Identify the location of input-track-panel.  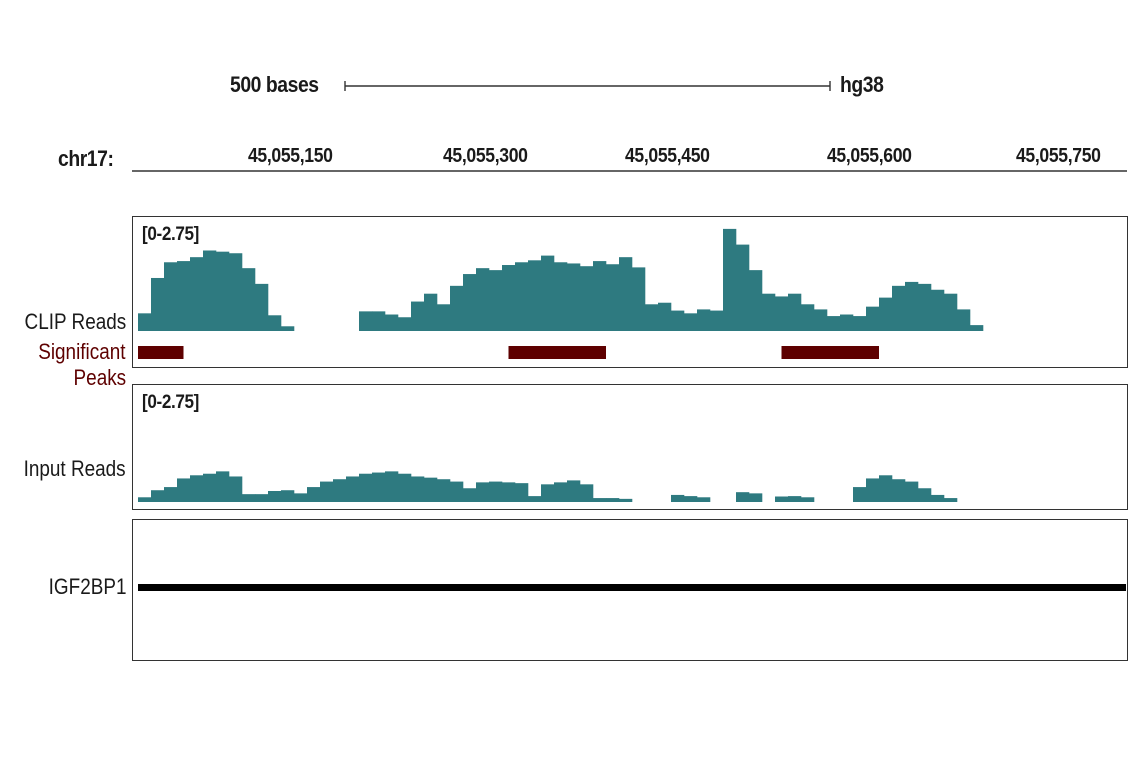
(630, 447).